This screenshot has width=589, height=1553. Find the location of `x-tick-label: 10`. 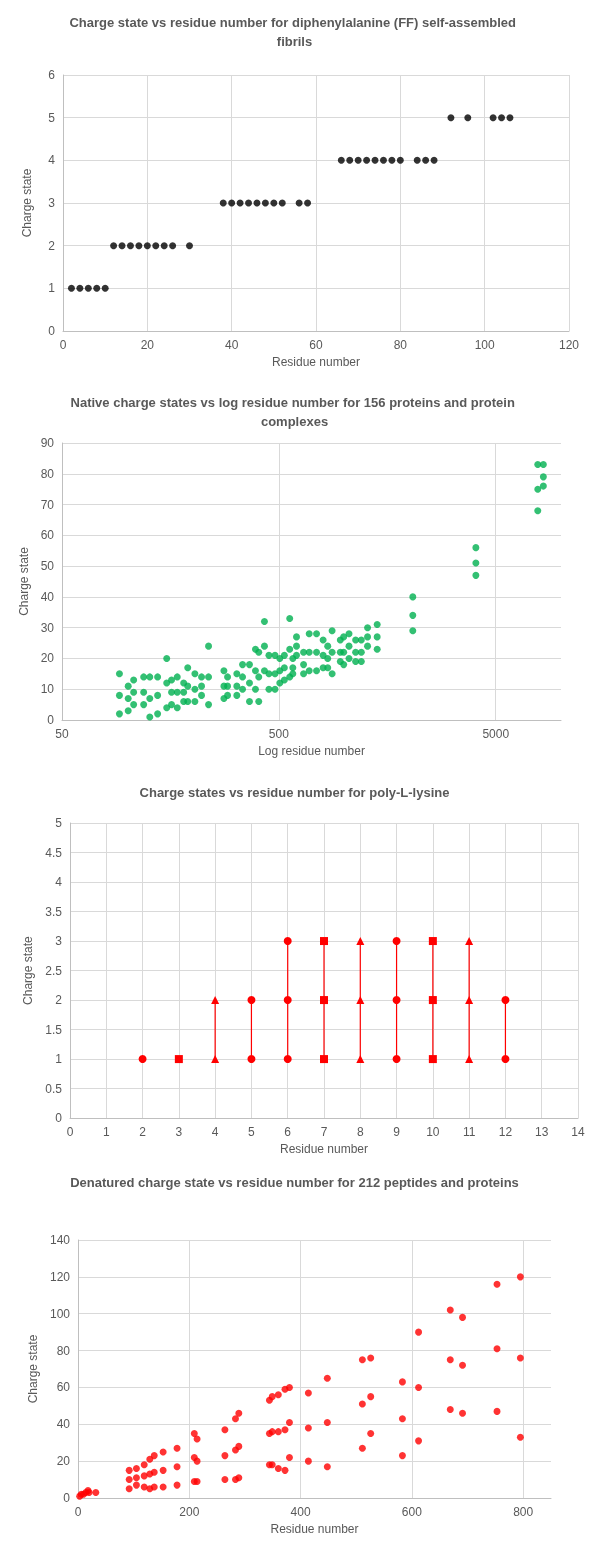

x-tick-label: 10 is located at coordinates (433, 1132).